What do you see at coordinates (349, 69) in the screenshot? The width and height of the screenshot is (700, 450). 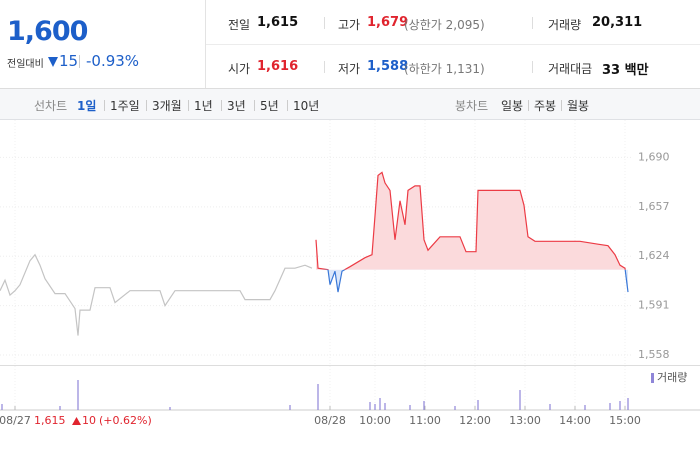 I see `stat-label: 저가` at bounding box center [349, 69].